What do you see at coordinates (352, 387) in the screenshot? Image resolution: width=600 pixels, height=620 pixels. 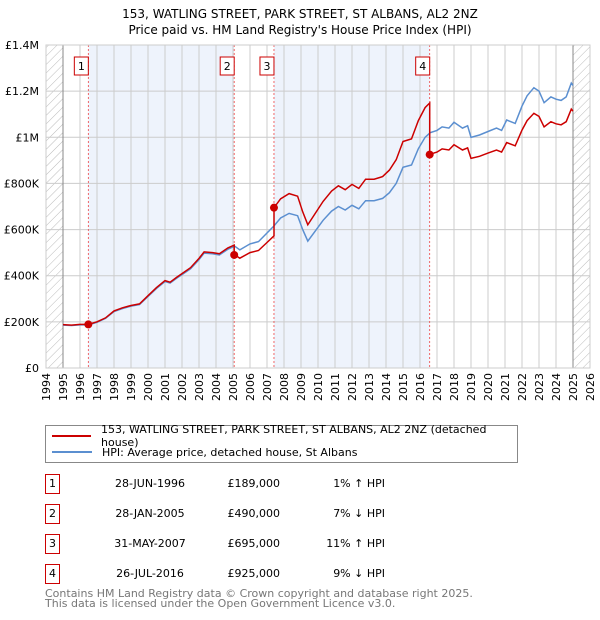 I see `x-tick-label: 2012` at bounding box center [352, 387].